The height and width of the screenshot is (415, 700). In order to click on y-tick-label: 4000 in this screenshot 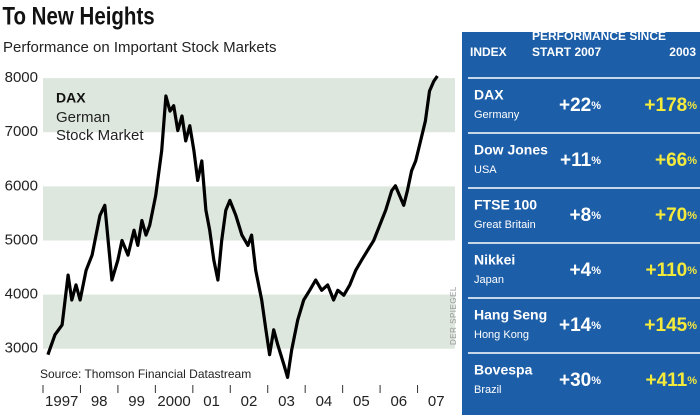, I will do `click(21, 294)`.